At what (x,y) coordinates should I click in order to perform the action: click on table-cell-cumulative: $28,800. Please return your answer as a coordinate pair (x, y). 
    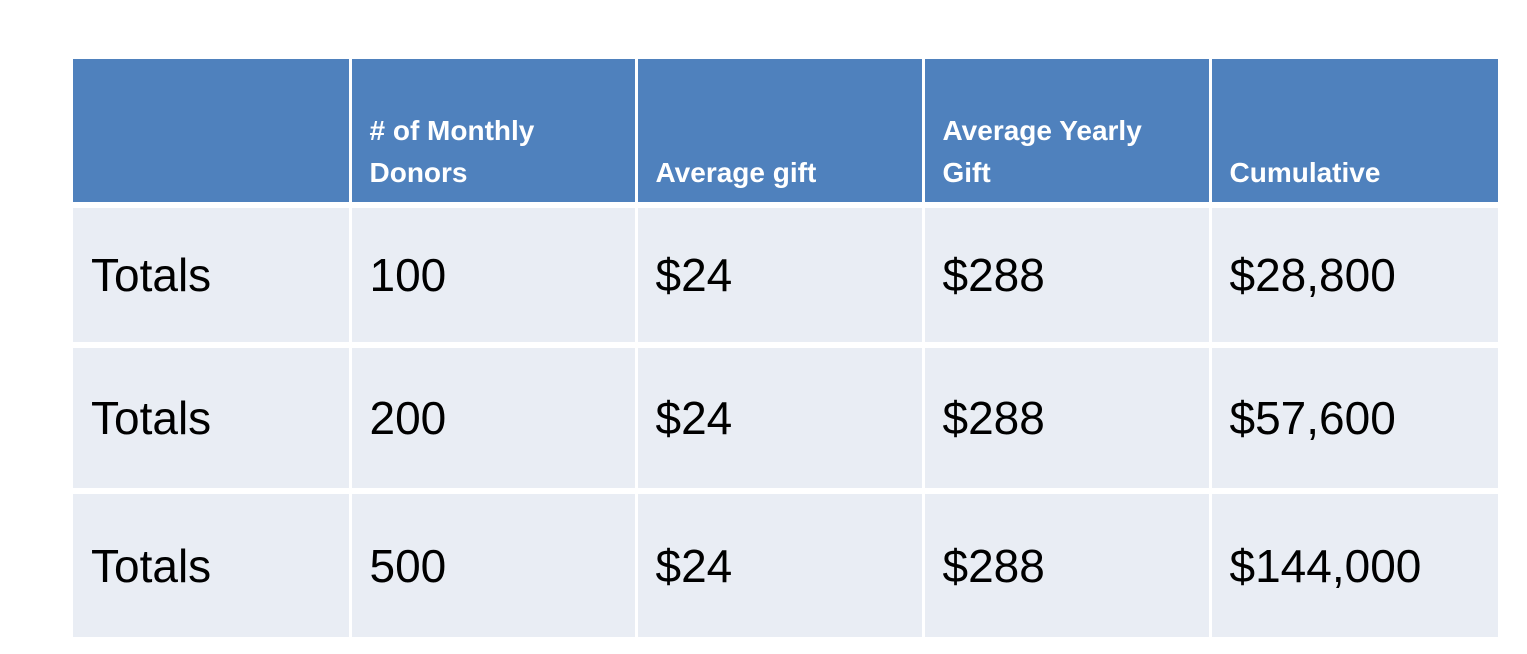
    Looking at the image, I should click on (1353, 275).